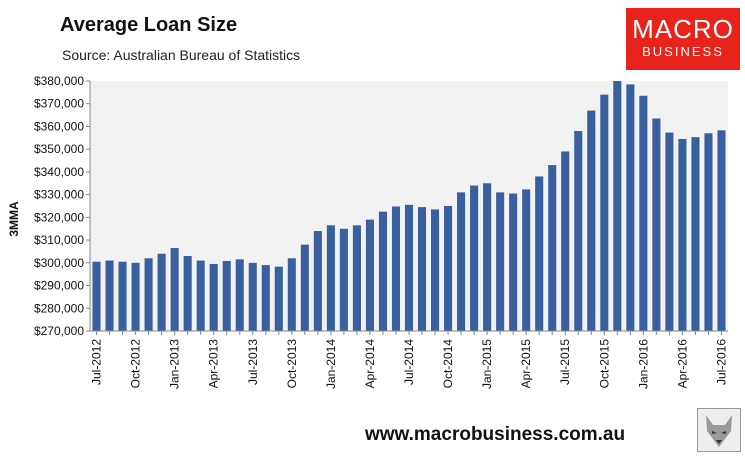 This screenshot has height=456, width=745. Describe the element at coordinates (292, 364) in the screenshot. I see `x-tick-label: Oct-2013` at that location.